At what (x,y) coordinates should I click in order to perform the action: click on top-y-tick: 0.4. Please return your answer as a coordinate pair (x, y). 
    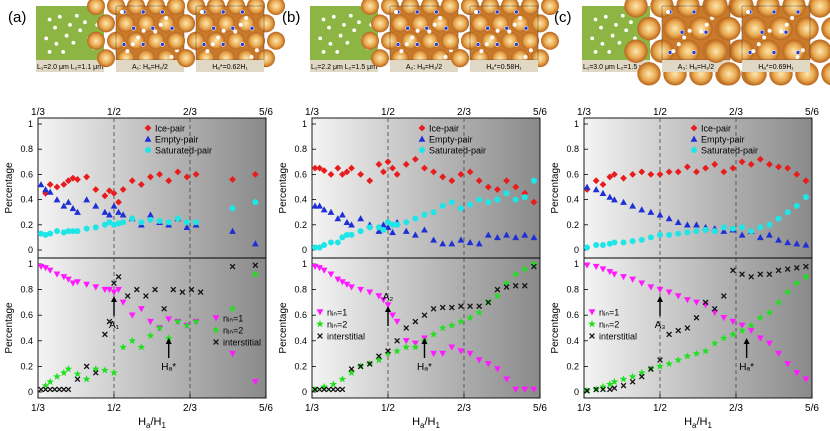
    Looking at the image, I should click on (572, 200).